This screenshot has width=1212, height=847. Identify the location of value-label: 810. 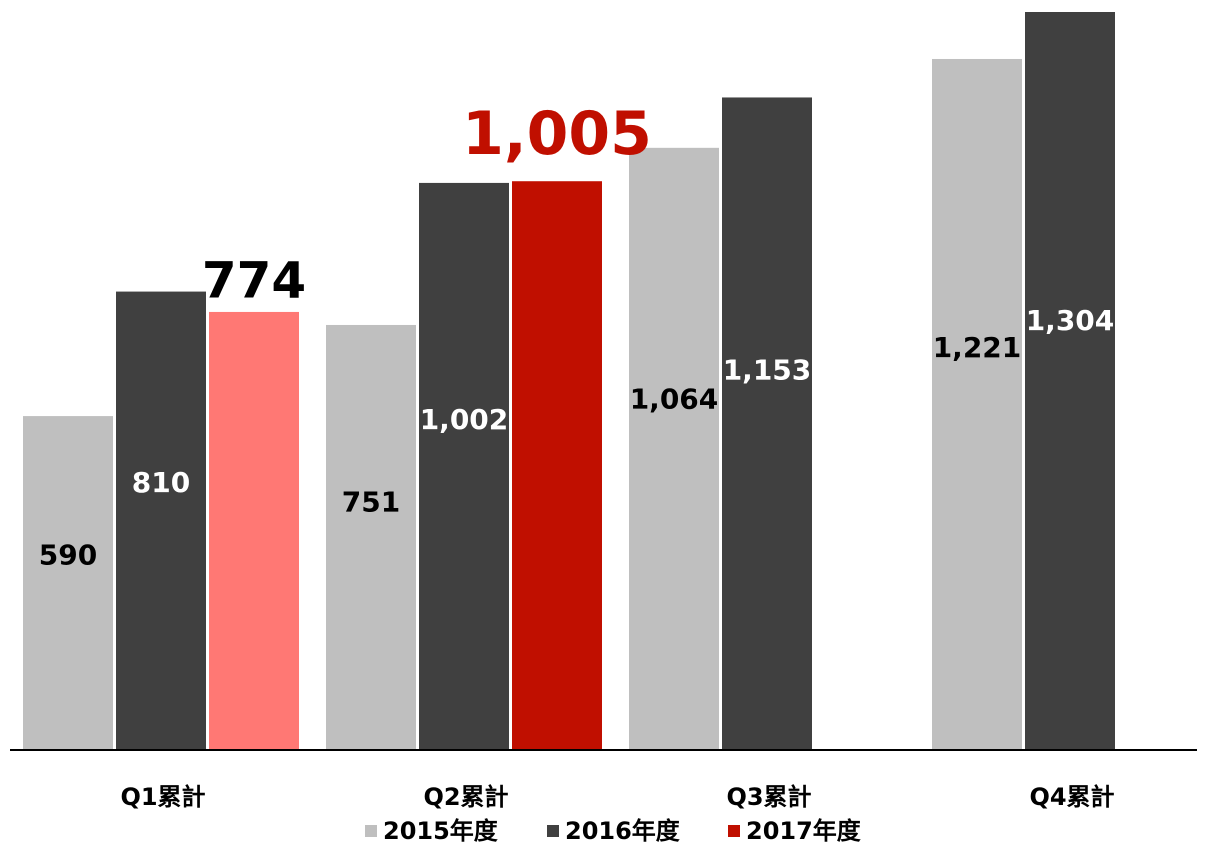
(161, 482).